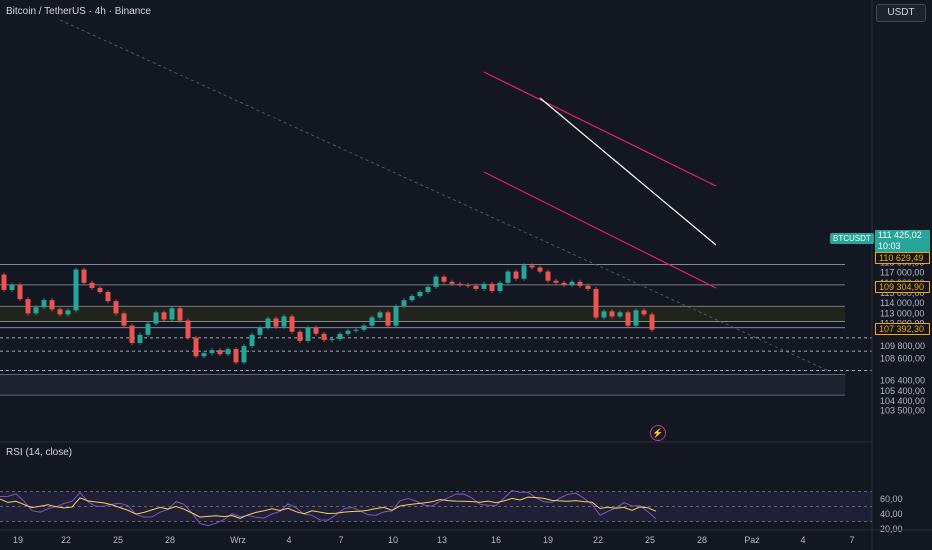 The height and width of the screenshot is (550, 932). I want to click on trendline-white, so click(628, 171).